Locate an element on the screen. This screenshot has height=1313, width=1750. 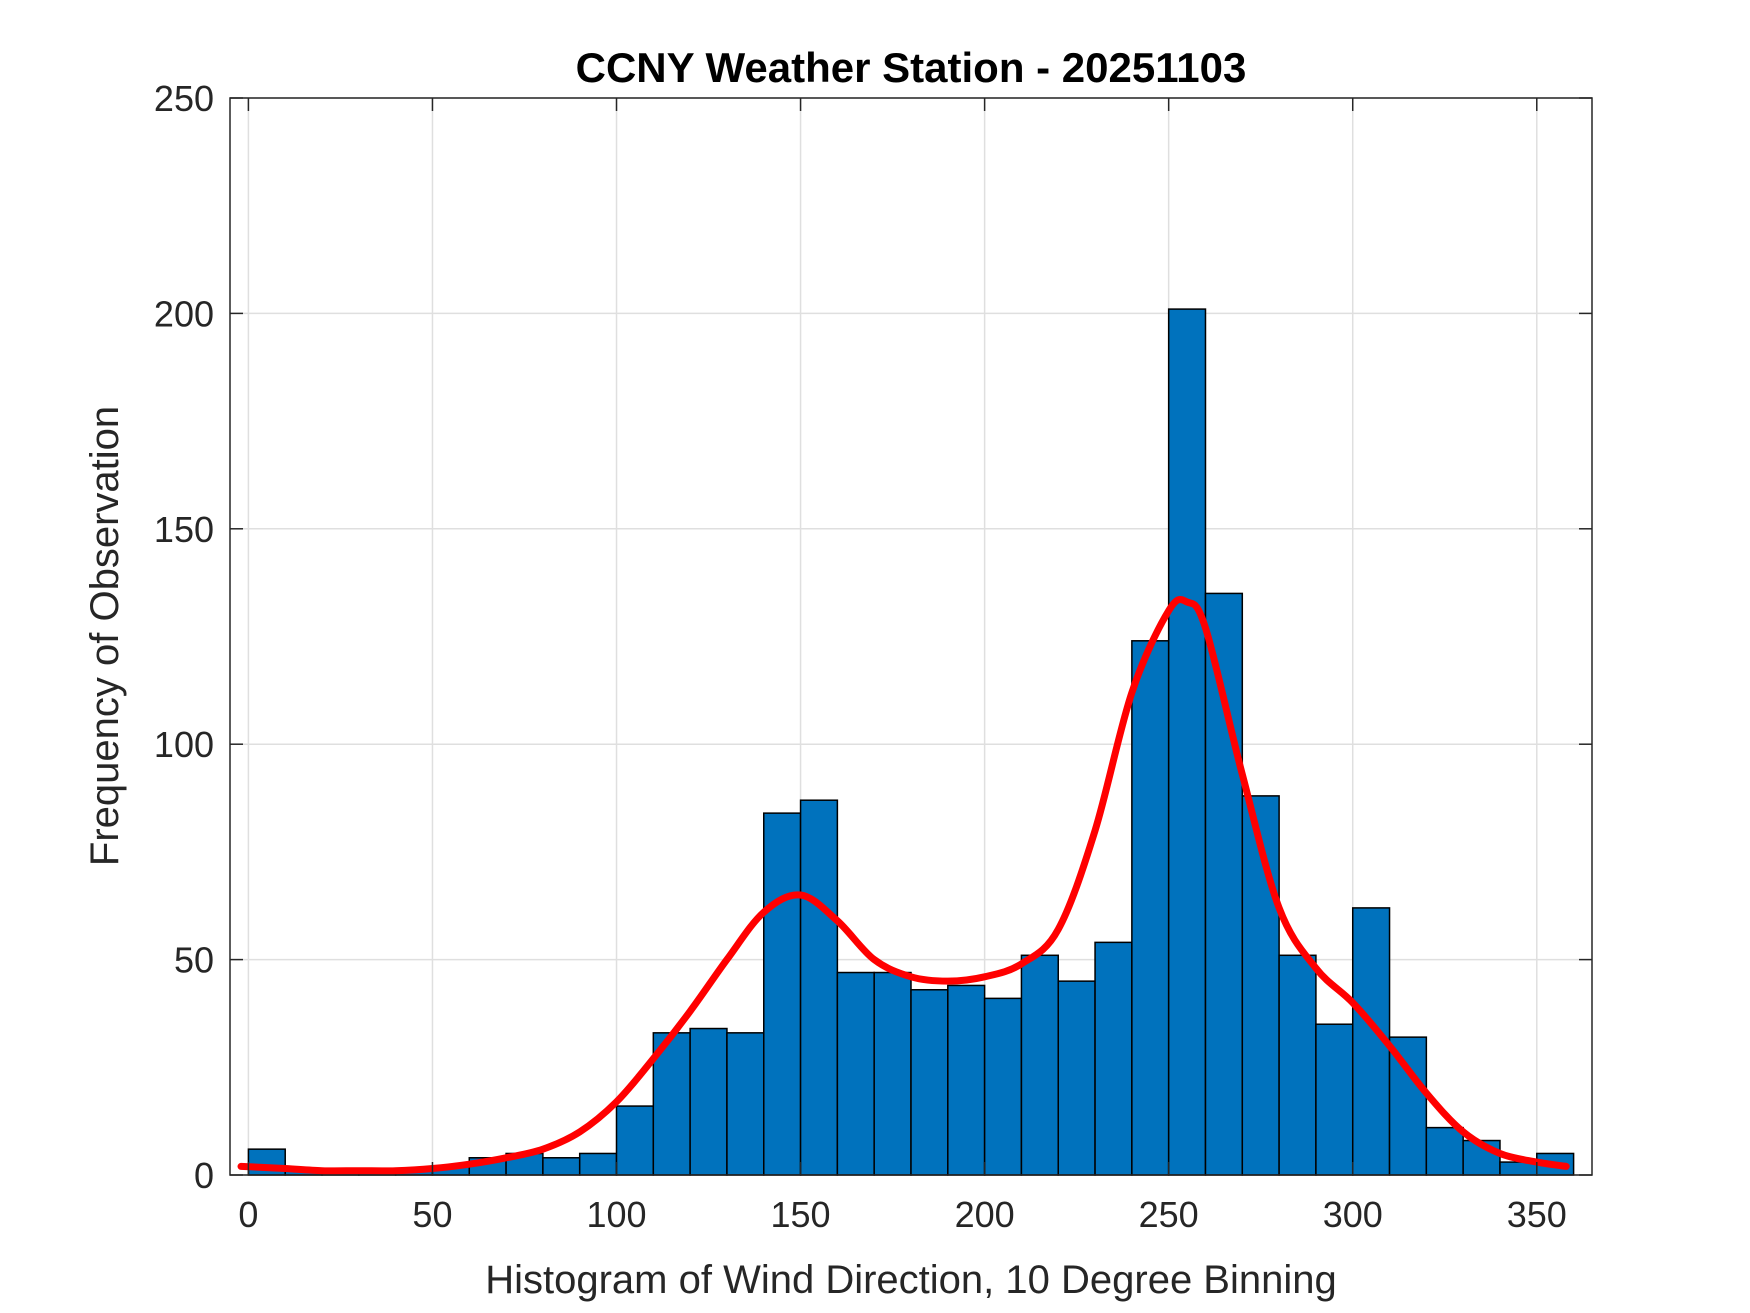
y-tick-label: 250 is located at coordinates (184, 98).